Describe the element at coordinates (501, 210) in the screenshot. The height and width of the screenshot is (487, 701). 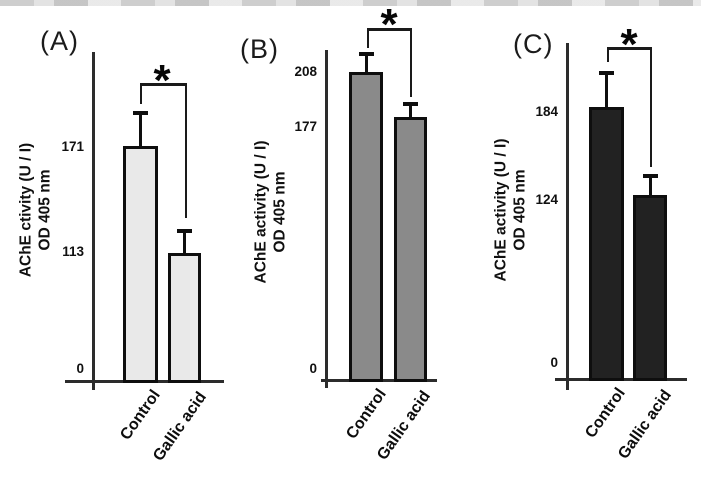
I see `y-axis-title-line: AChE activity (U / I)` at that location.